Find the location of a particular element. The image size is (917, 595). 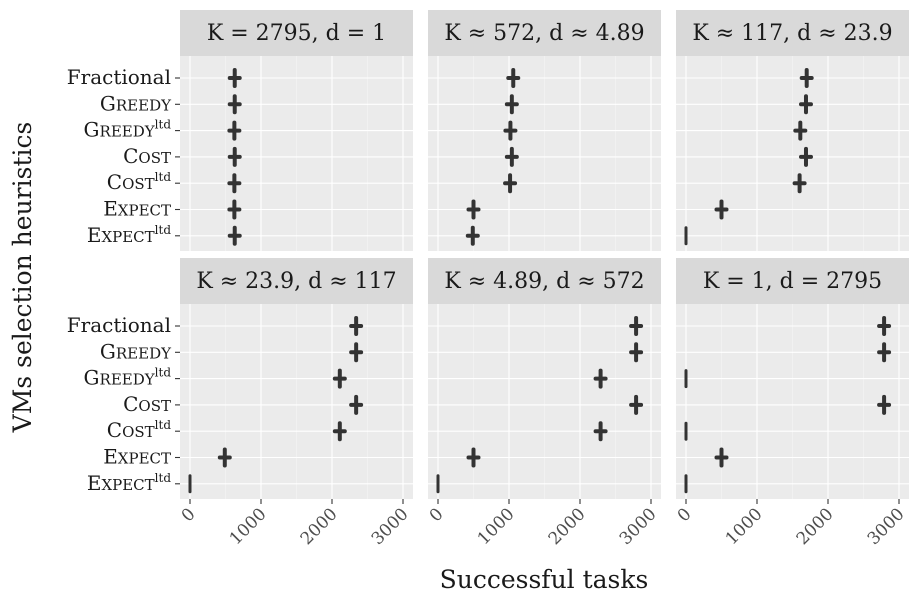

facet-title: K = 2795, d = 1 is located at coordinates (296, 33).